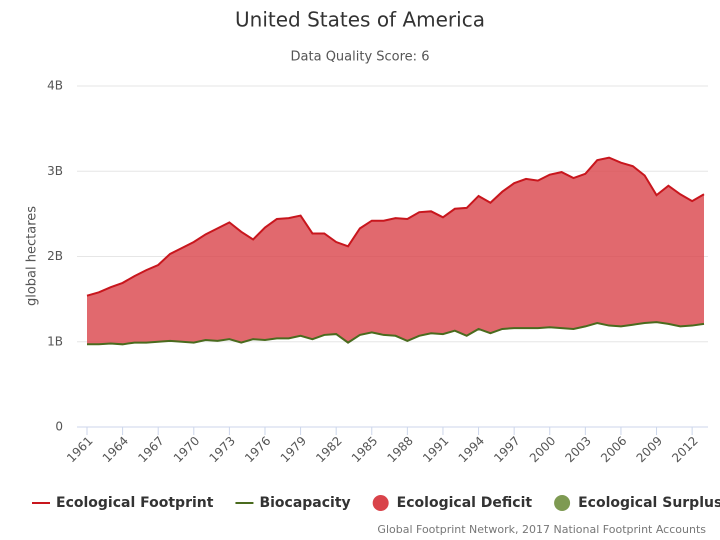 This screenshot has width=720, height=540. What do you see at coordinates (360, 20) in the screenshot?
I see `chart-title: United States of America` at bounding box center [360, 20].